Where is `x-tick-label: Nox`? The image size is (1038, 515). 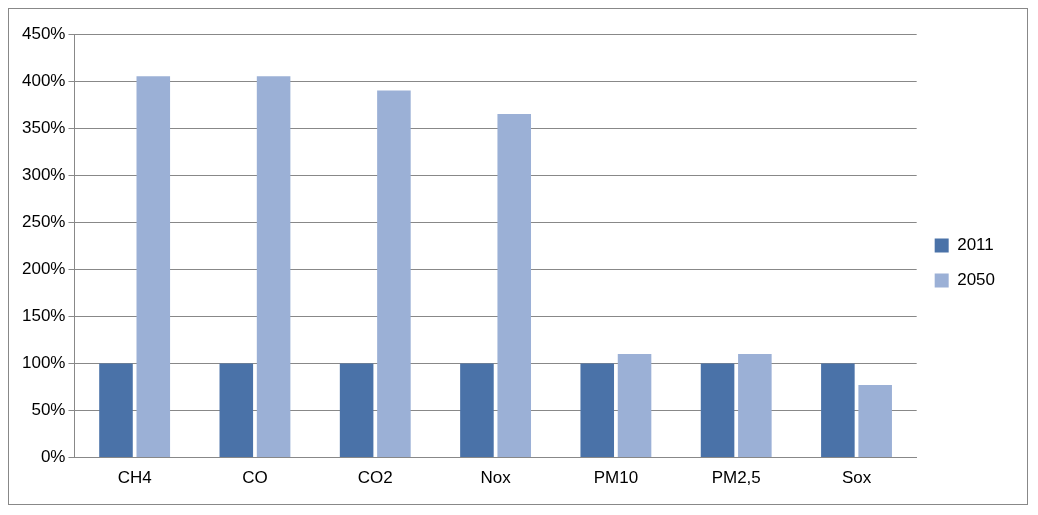 x-tick-label: Nox is located at coordinates (496, 478).